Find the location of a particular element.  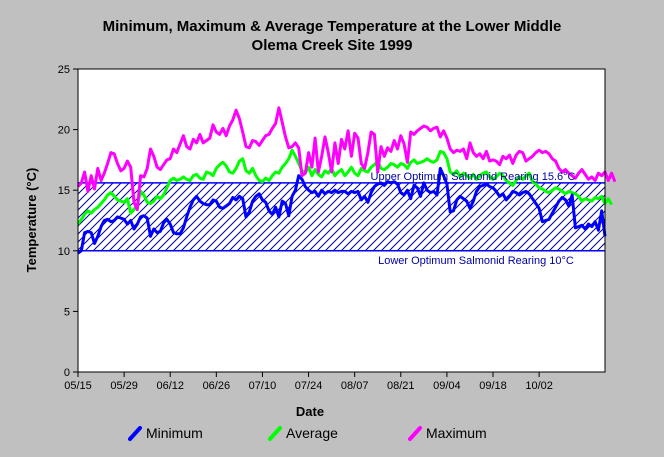

legend: Minimum Average Maximum is located at coordinates (307, 433).